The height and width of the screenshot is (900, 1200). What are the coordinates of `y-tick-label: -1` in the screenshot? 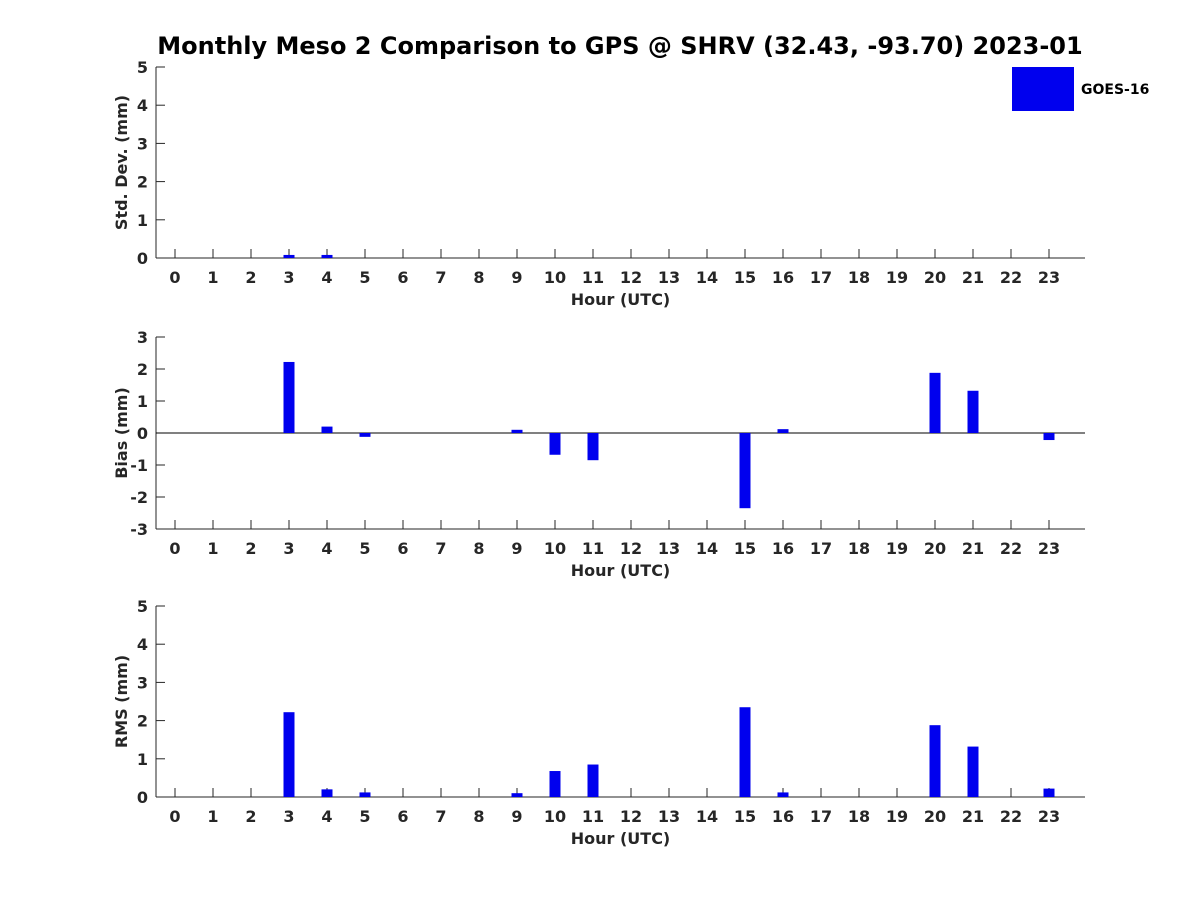 It's located at (139, 465).